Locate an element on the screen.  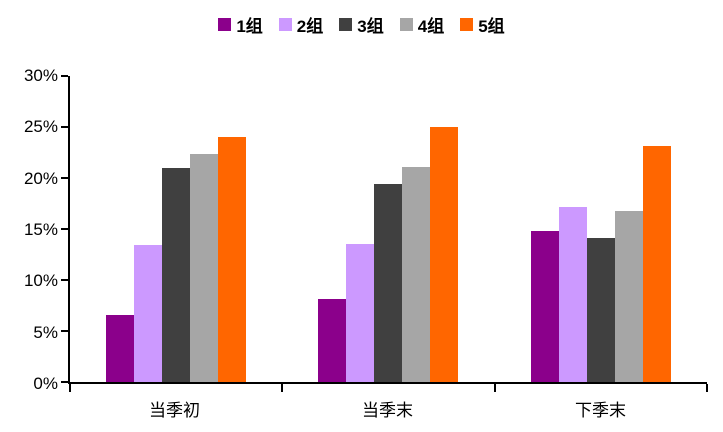
legend-item: 1组 is located at coordinates (240, 24).